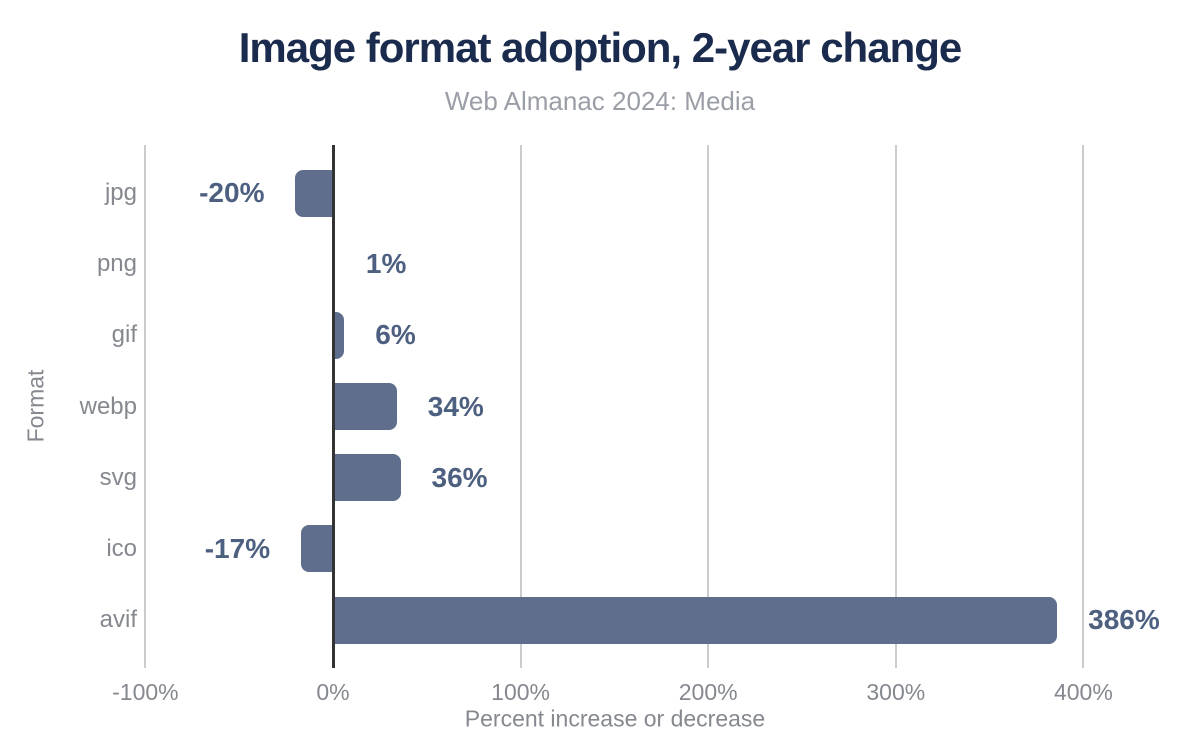  What do you see at coordinates (339, 335) in the screenshot?
I see `bar-gif` at bounding box center [339, 335].